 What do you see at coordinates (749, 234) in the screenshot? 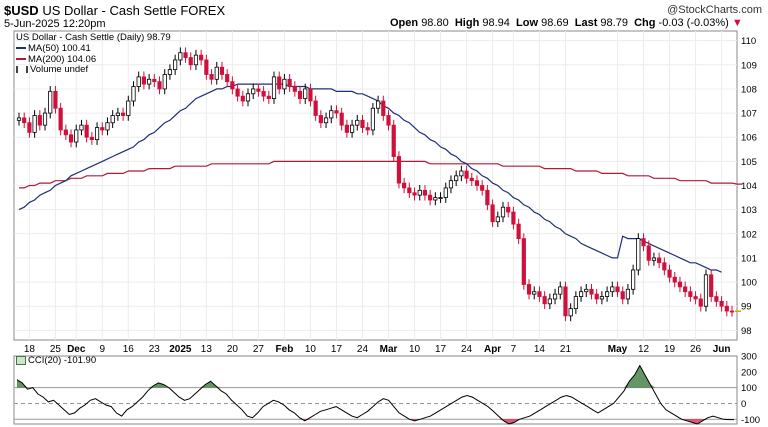
I see `price-tick-label: 102` at bounding box center [749, 234].